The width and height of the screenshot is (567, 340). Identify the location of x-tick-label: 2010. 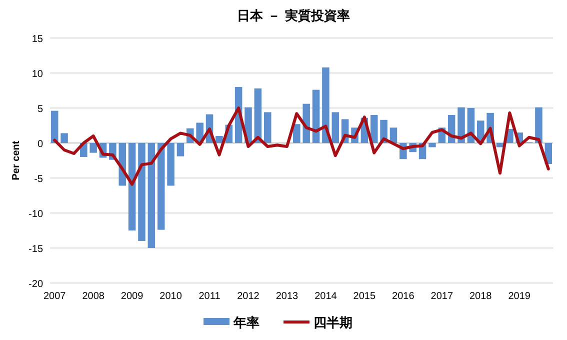
(171, 296).